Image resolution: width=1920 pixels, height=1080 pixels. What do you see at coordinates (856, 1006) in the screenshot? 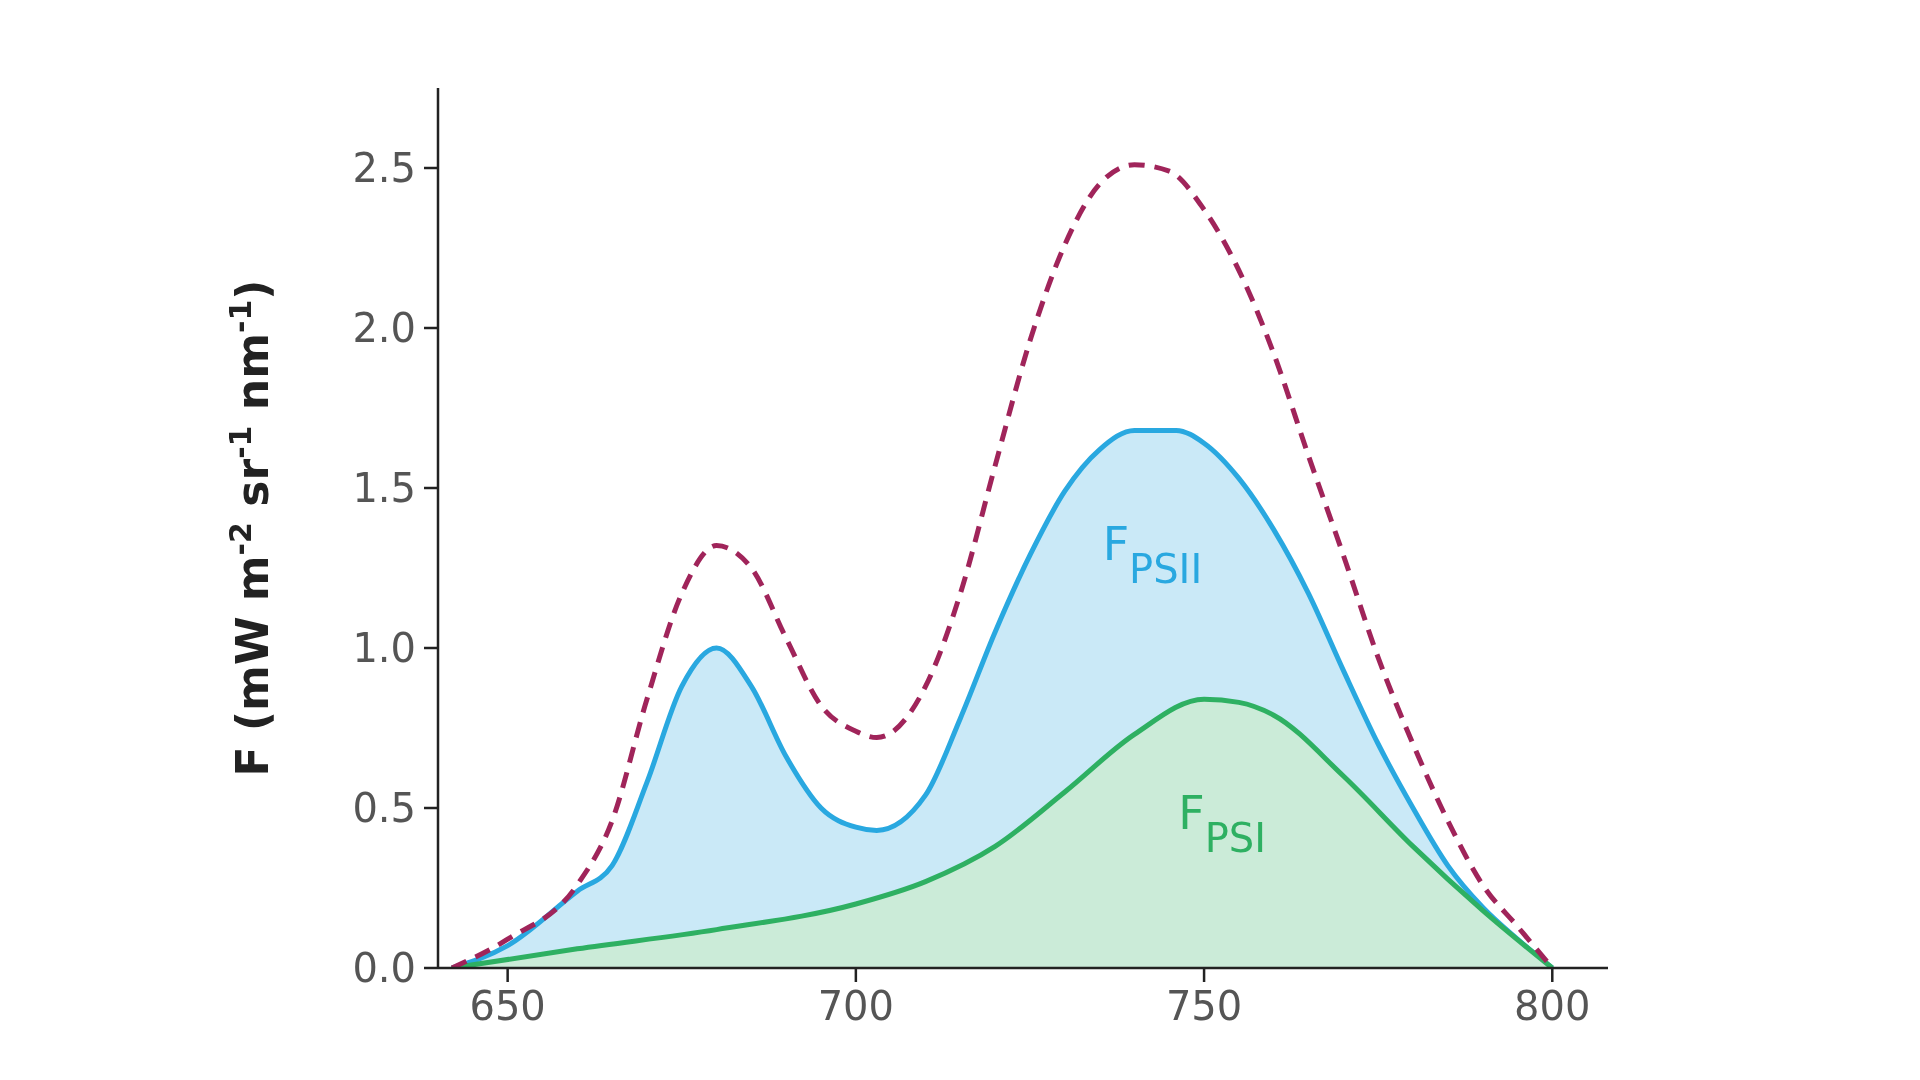
I see `x-tick-label: 700` at bounding box center [856, 1006].